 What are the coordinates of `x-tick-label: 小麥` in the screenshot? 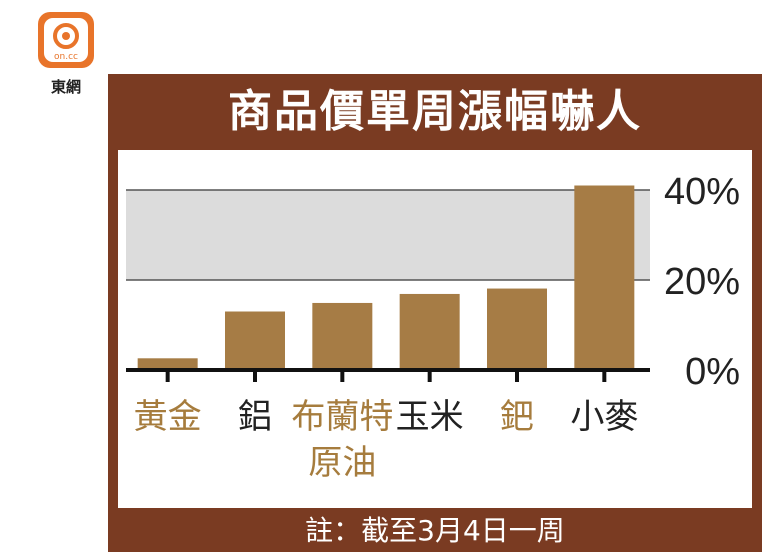 It's located at (604, 417).